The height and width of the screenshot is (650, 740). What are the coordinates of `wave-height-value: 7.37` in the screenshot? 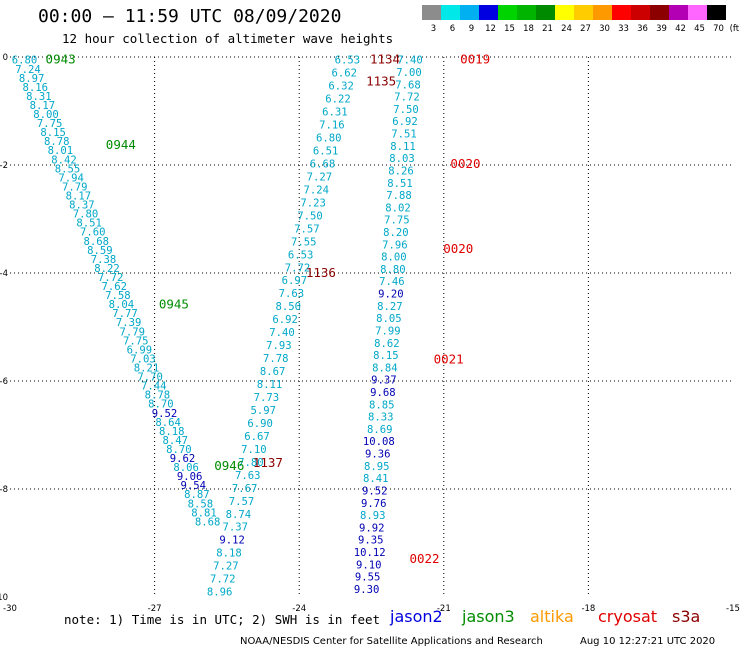 It's located at (235, 528).